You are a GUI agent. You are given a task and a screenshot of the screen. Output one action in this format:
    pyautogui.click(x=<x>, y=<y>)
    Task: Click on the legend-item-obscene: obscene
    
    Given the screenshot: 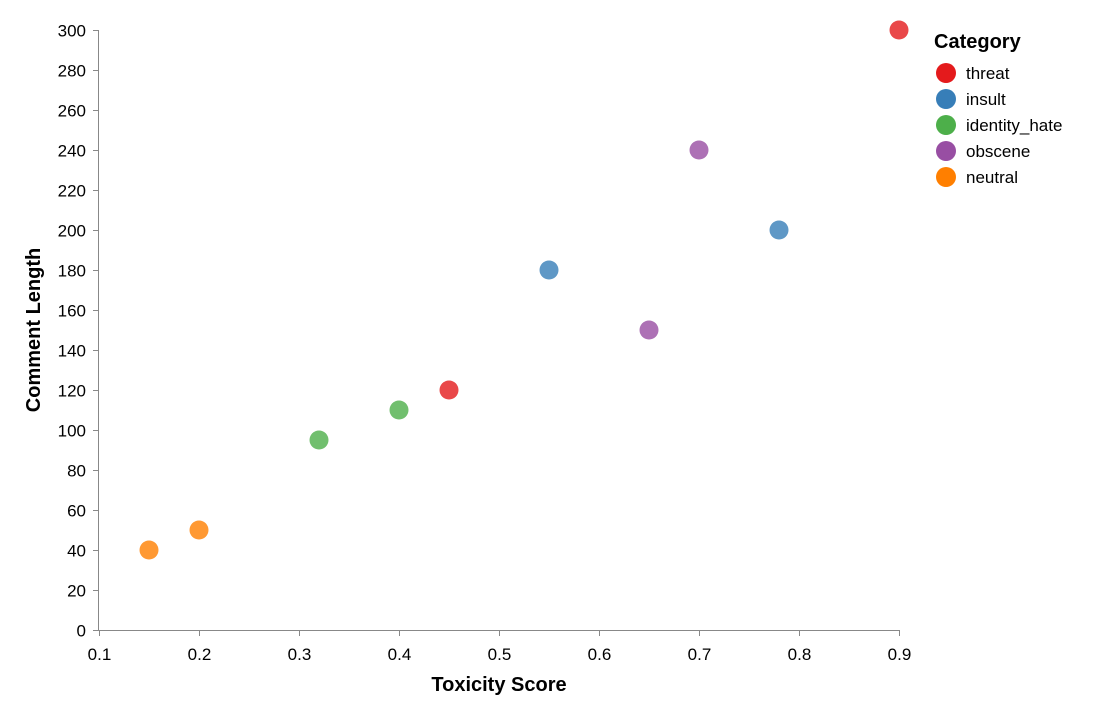 What is the action you would take?
    pyautogui.click(x=983, y=151)
    